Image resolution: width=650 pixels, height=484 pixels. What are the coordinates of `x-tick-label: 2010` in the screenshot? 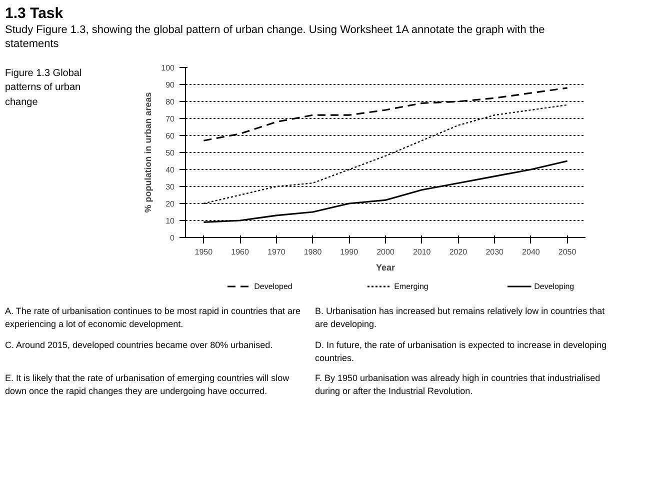 It's located at (422, 252).